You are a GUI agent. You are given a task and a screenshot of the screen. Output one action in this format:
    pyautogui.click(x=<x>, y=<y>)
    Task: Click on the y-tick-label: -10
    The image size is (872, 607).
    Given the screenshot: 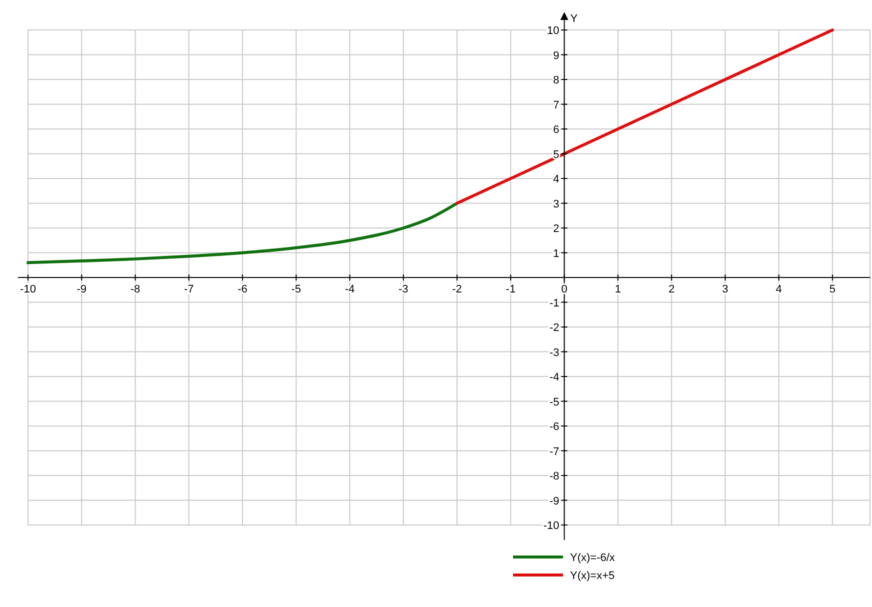 What is the action you would take?
    pyautogui.click(x=551, y=526)
    